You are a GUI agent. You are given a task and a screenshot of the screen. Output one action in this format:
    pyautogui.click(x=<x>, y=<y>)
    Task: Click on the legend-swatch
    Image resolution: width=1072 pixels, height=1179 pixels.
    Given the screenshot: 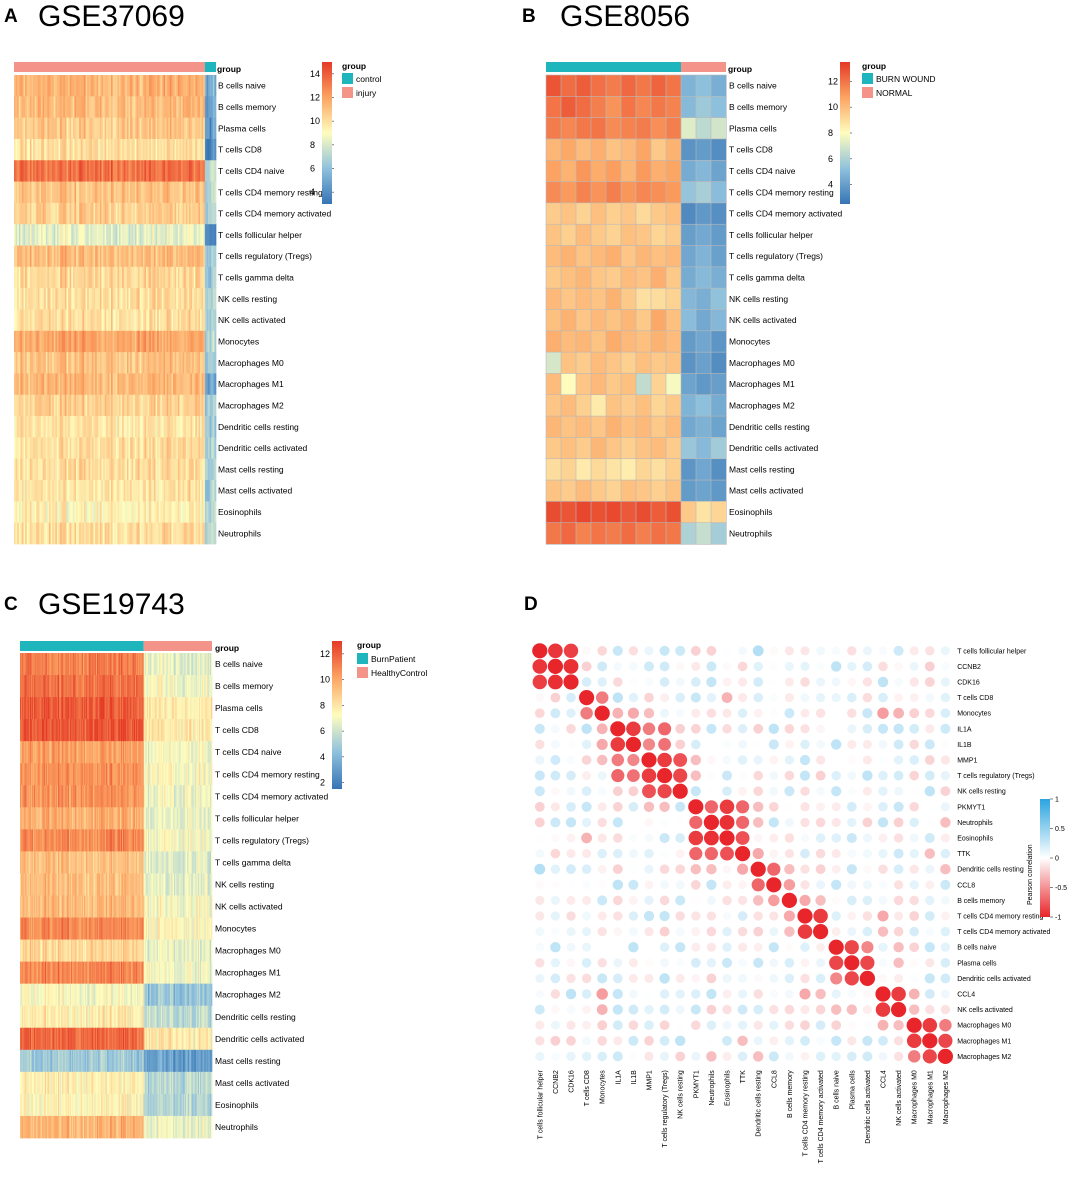 What is the action you would take?
    pyautogui.click(x=347, y=92)
    